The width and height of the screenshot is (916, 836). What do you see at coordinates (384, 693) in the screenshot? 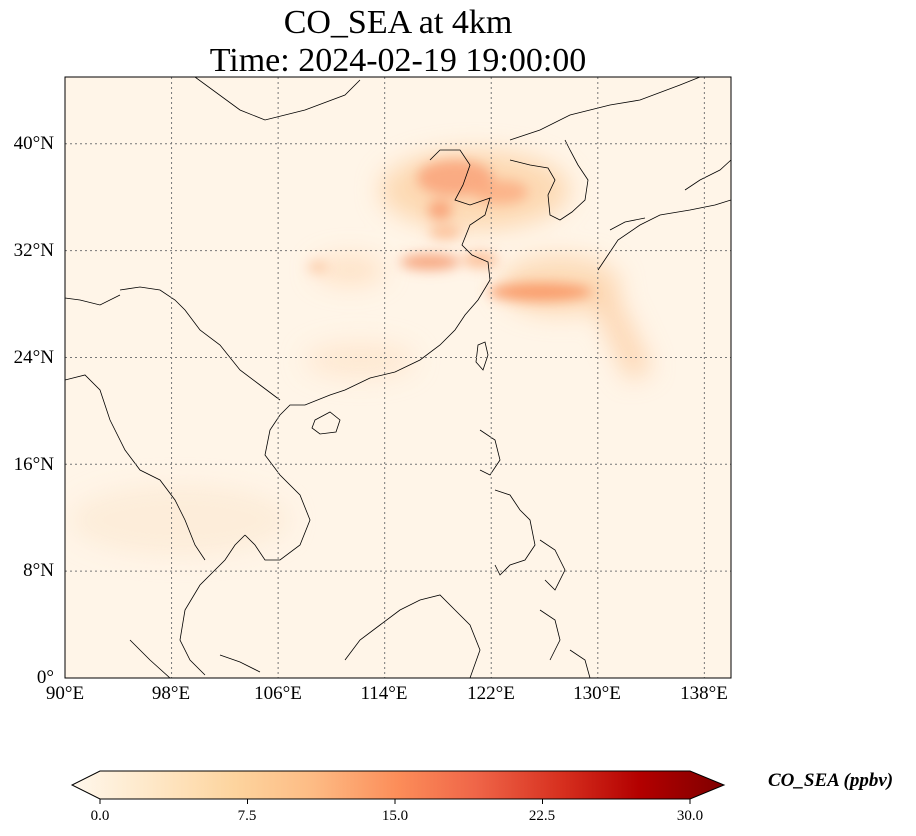
I see `lon-tick-label: 114°E` at bounding box center [384, 693].